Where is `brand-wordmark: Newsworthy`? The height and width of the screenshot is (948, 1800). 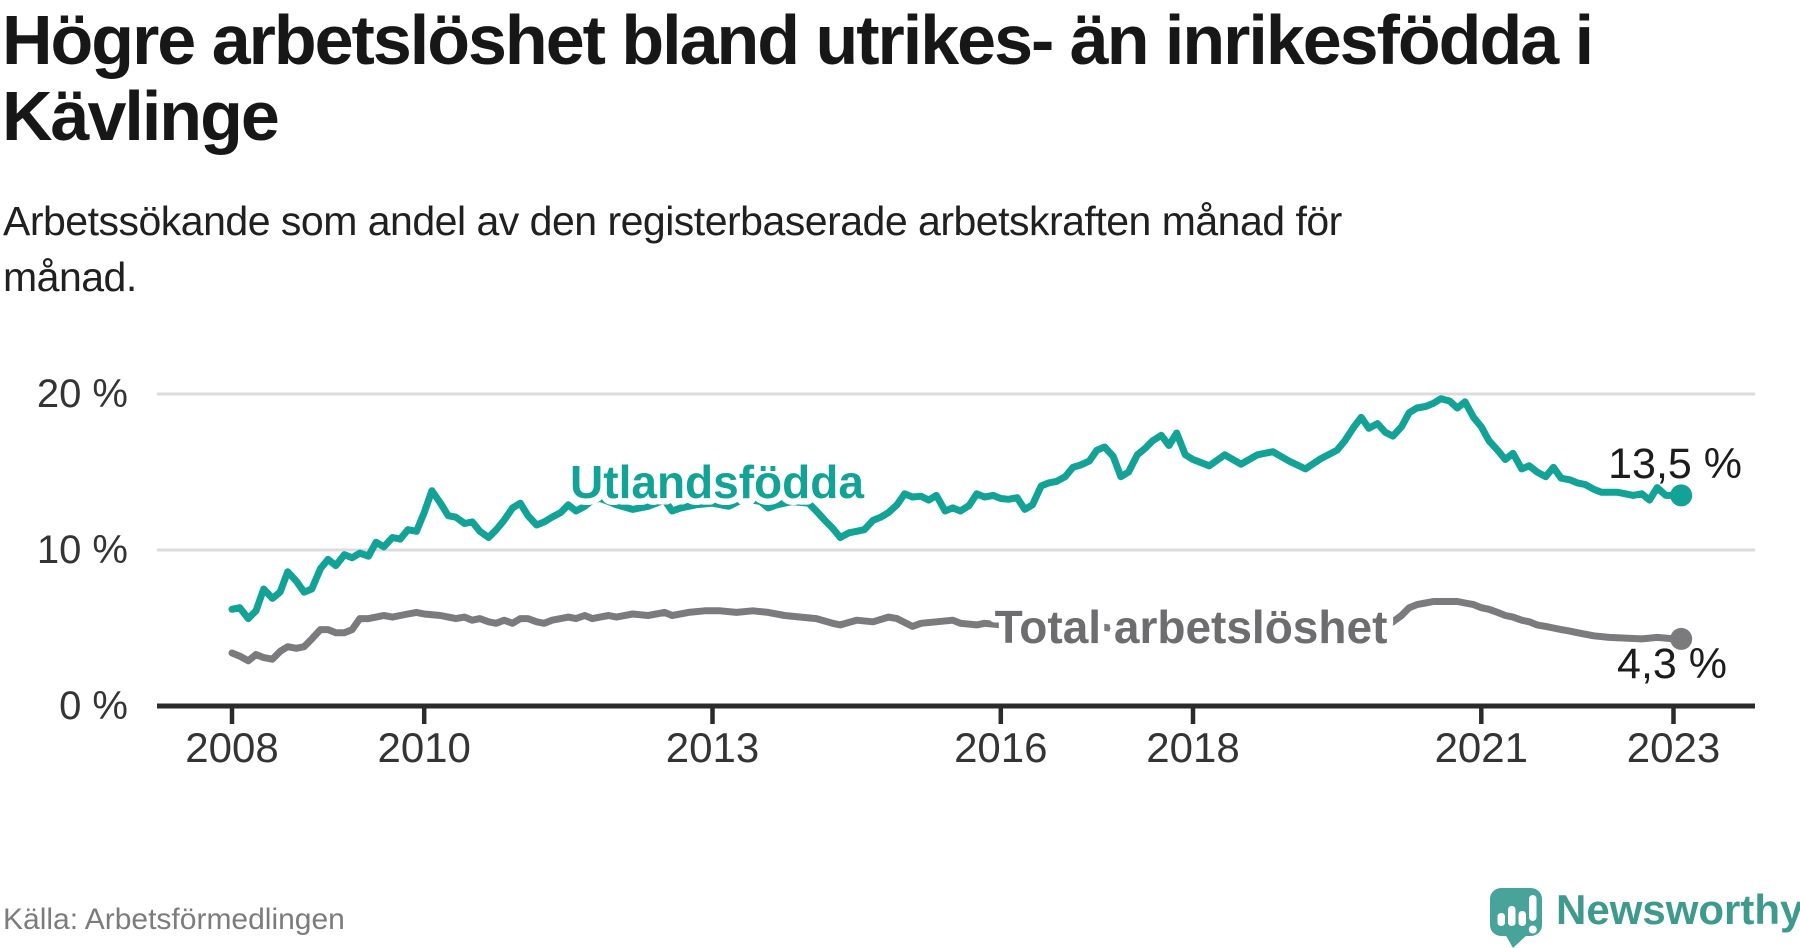 brand-wordmark: Newsworthy is located at coordinates (1678, 909).